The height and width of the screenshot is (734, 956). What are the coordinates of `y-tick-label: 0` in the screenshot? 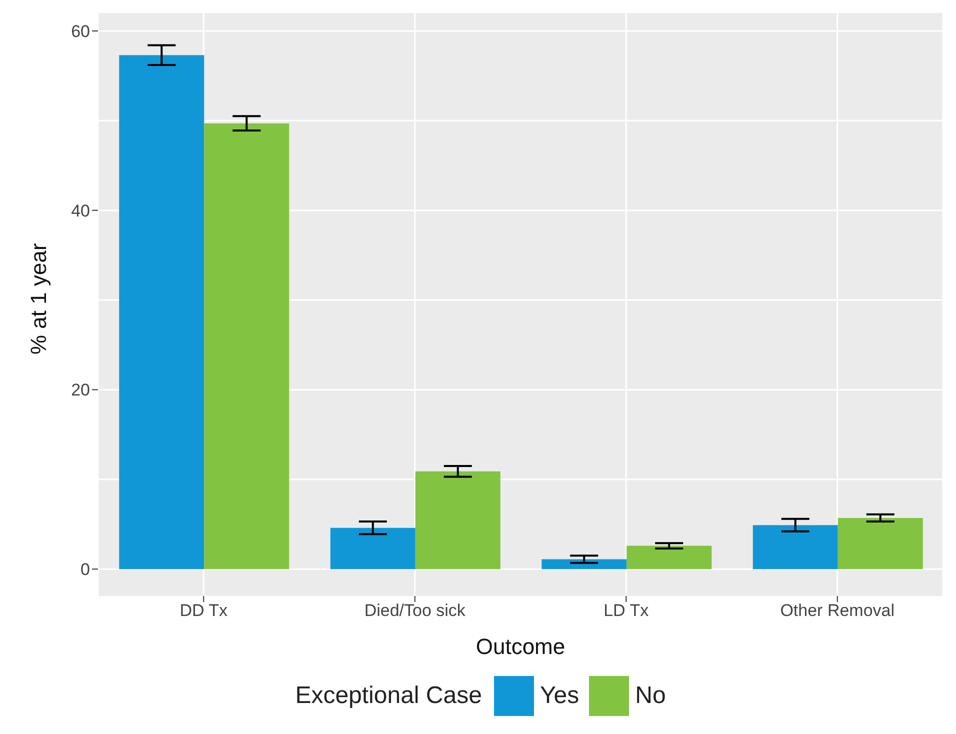 It's located at (85, 570).